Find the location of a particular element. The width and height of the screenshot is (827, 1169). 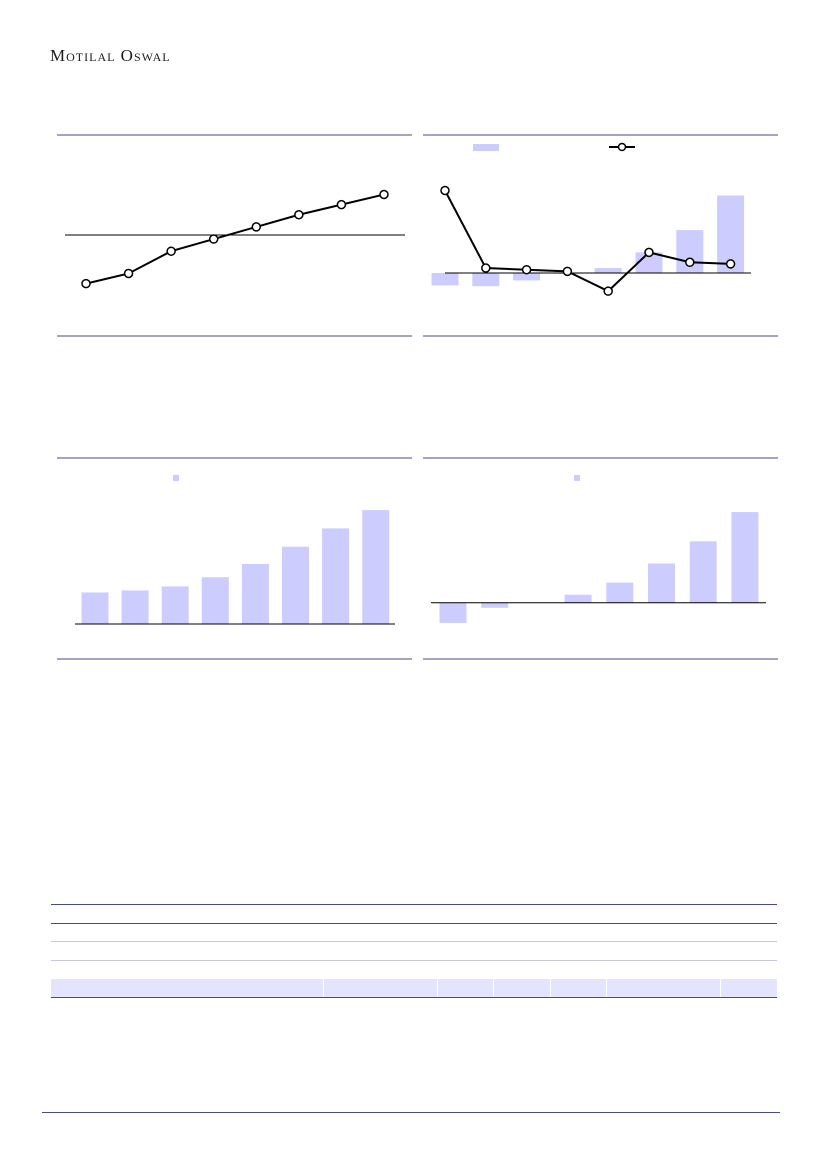

table-total-band is located at coordinates (414, 988).